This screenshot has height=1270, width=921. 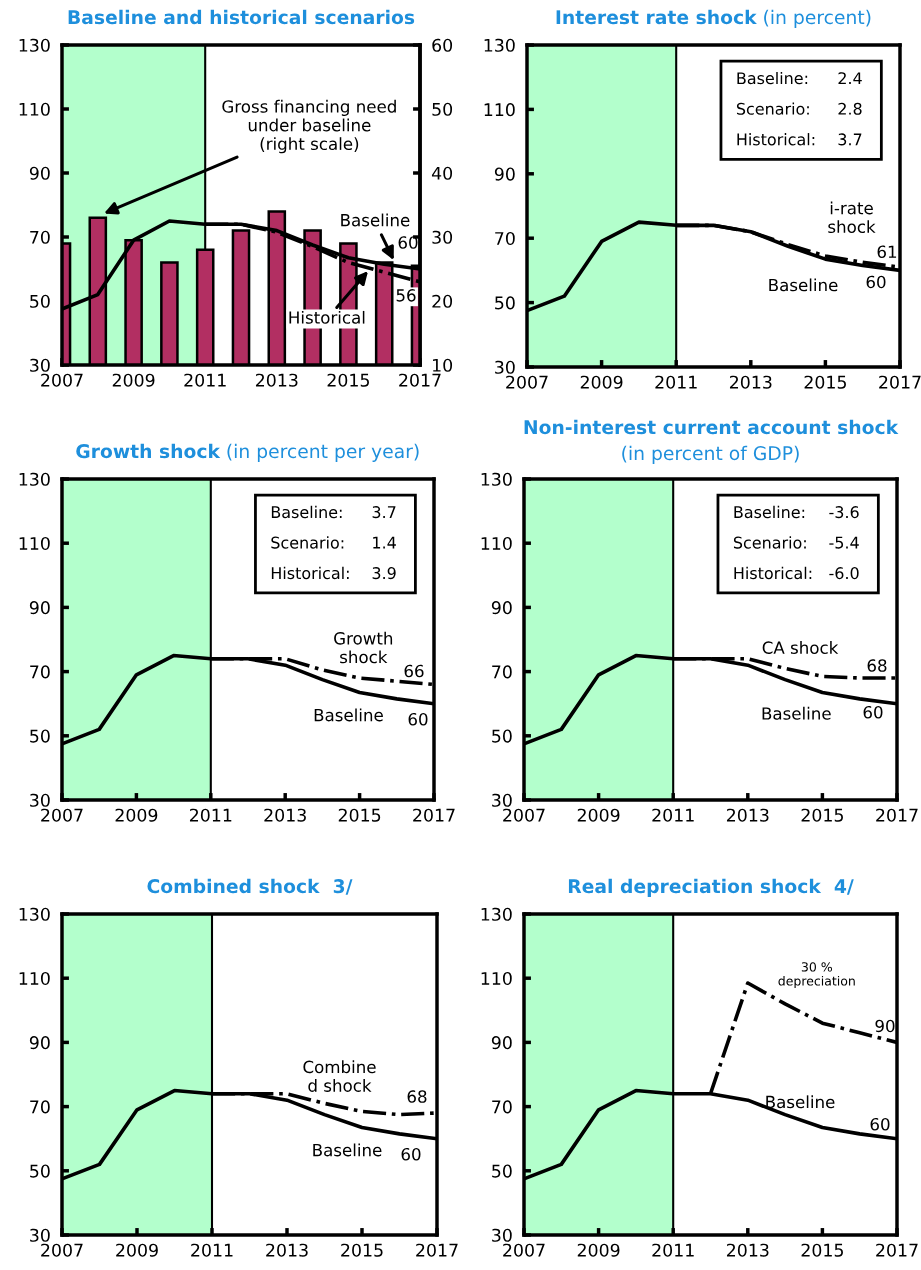 What do you see at coordinates (384, 573) in the screenshot?
I see `annotation: 3.9` at bounding box center [384, 573].